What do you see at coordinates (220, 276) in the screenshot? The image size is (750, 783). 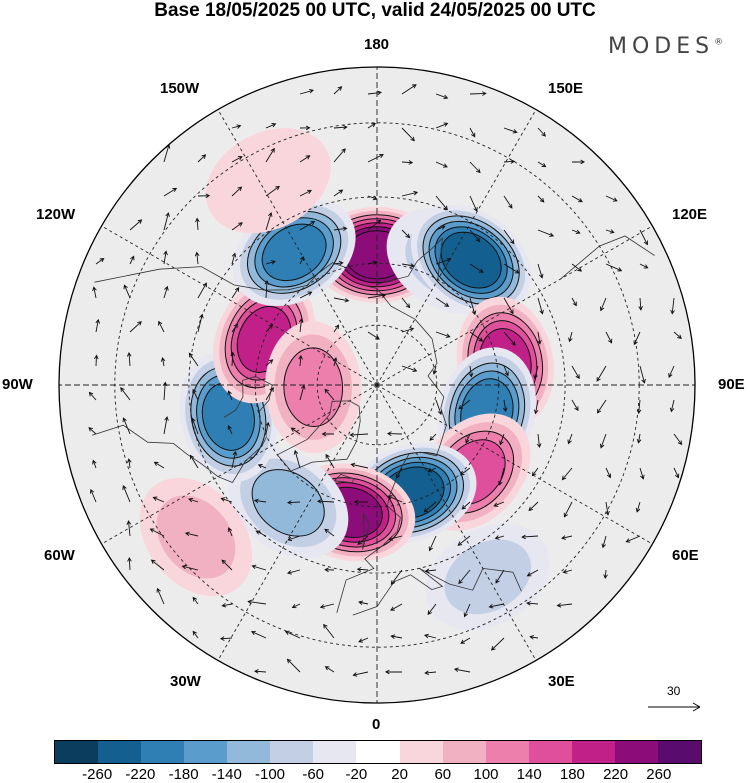 I see `coastline` at bounding box center [220, 276].